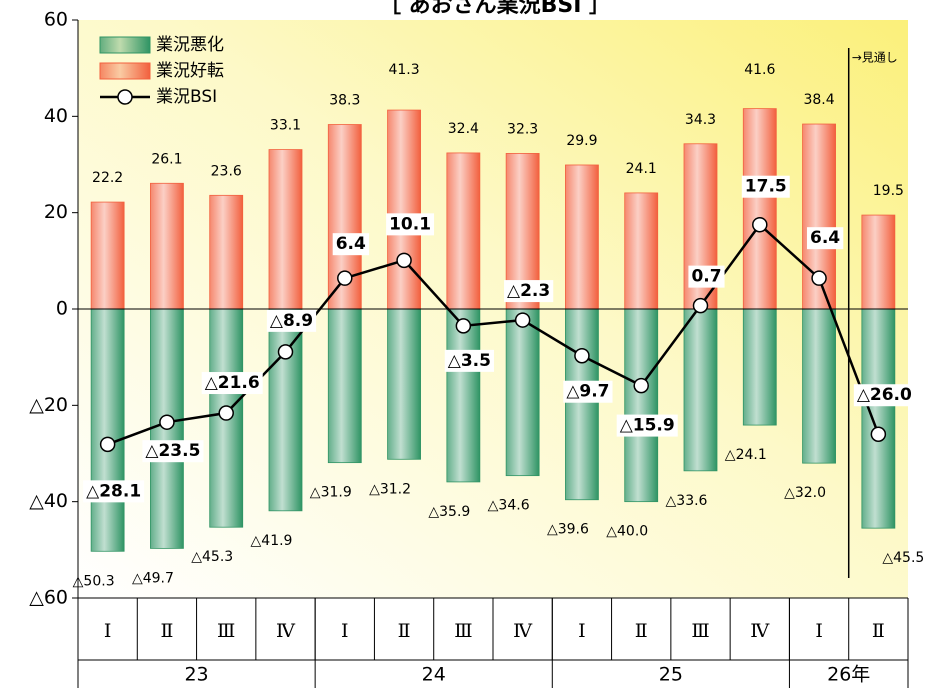 The height and width of the screenshot is (688, 934). Describe the element at coordinates (671, 675) in the screenshot. I see `group-label: 25` at that location.